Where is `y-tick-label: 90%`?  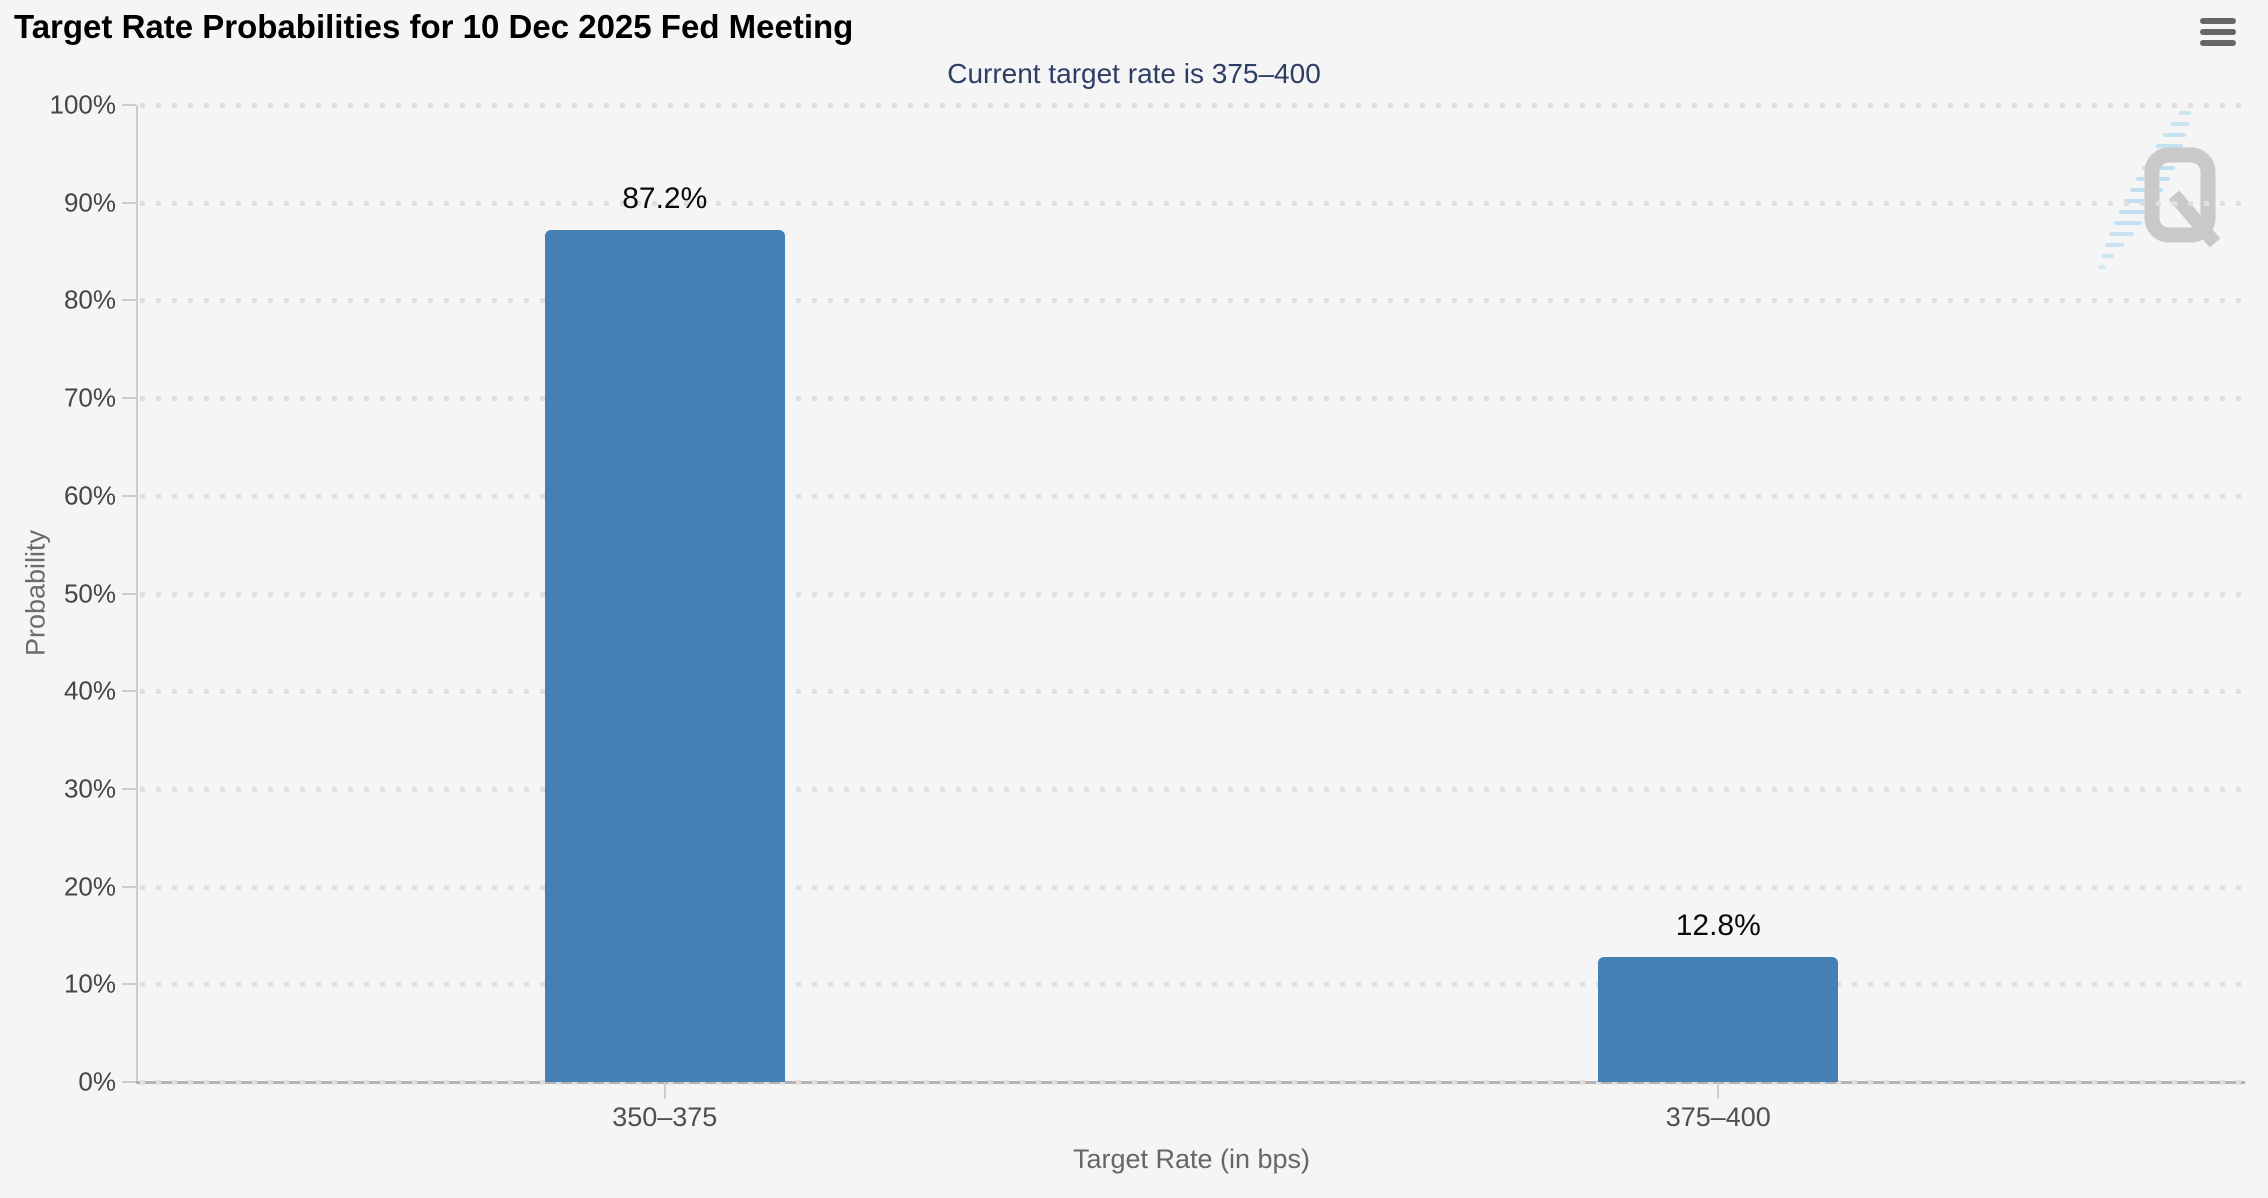 y-tick-label: 90% is located at coordinates (89, 202).